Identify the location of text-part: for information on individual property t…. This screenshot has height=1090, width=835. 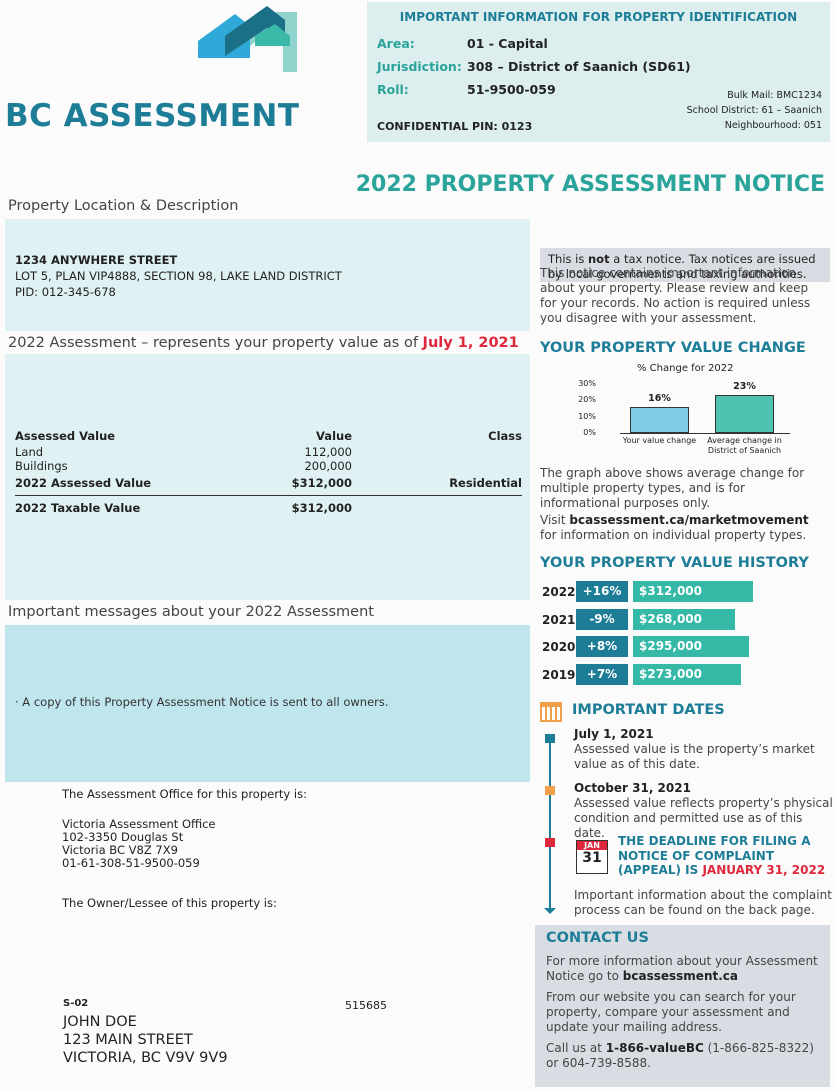
(673, 535).